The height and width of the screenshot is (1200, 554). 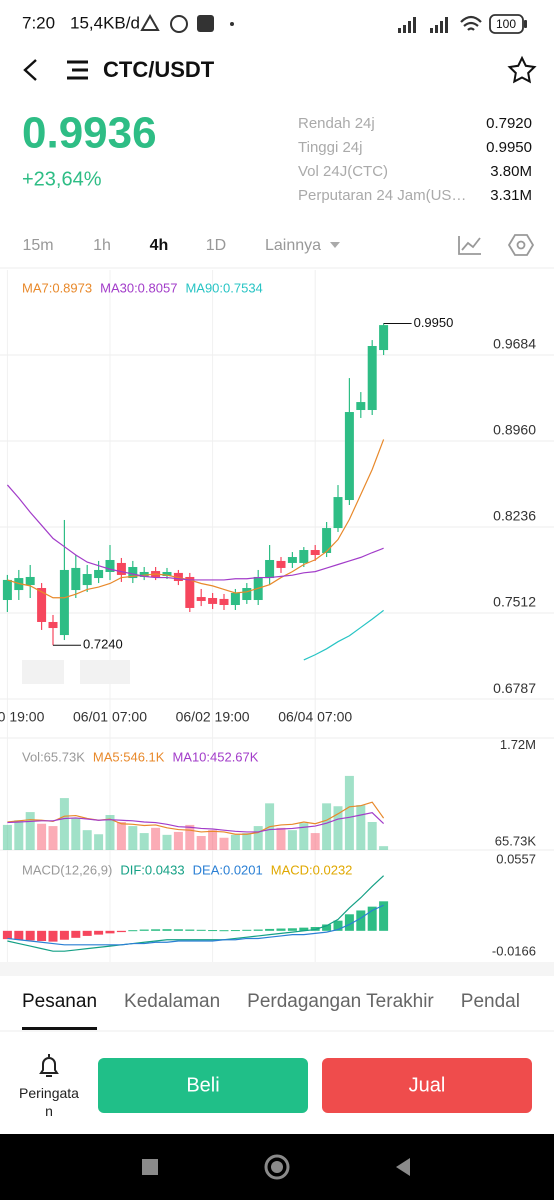 What do you see at coordinates (159, 245) in the screenshot?
I see `timeframe-tab: 4h` at bounding box center [159, 245].